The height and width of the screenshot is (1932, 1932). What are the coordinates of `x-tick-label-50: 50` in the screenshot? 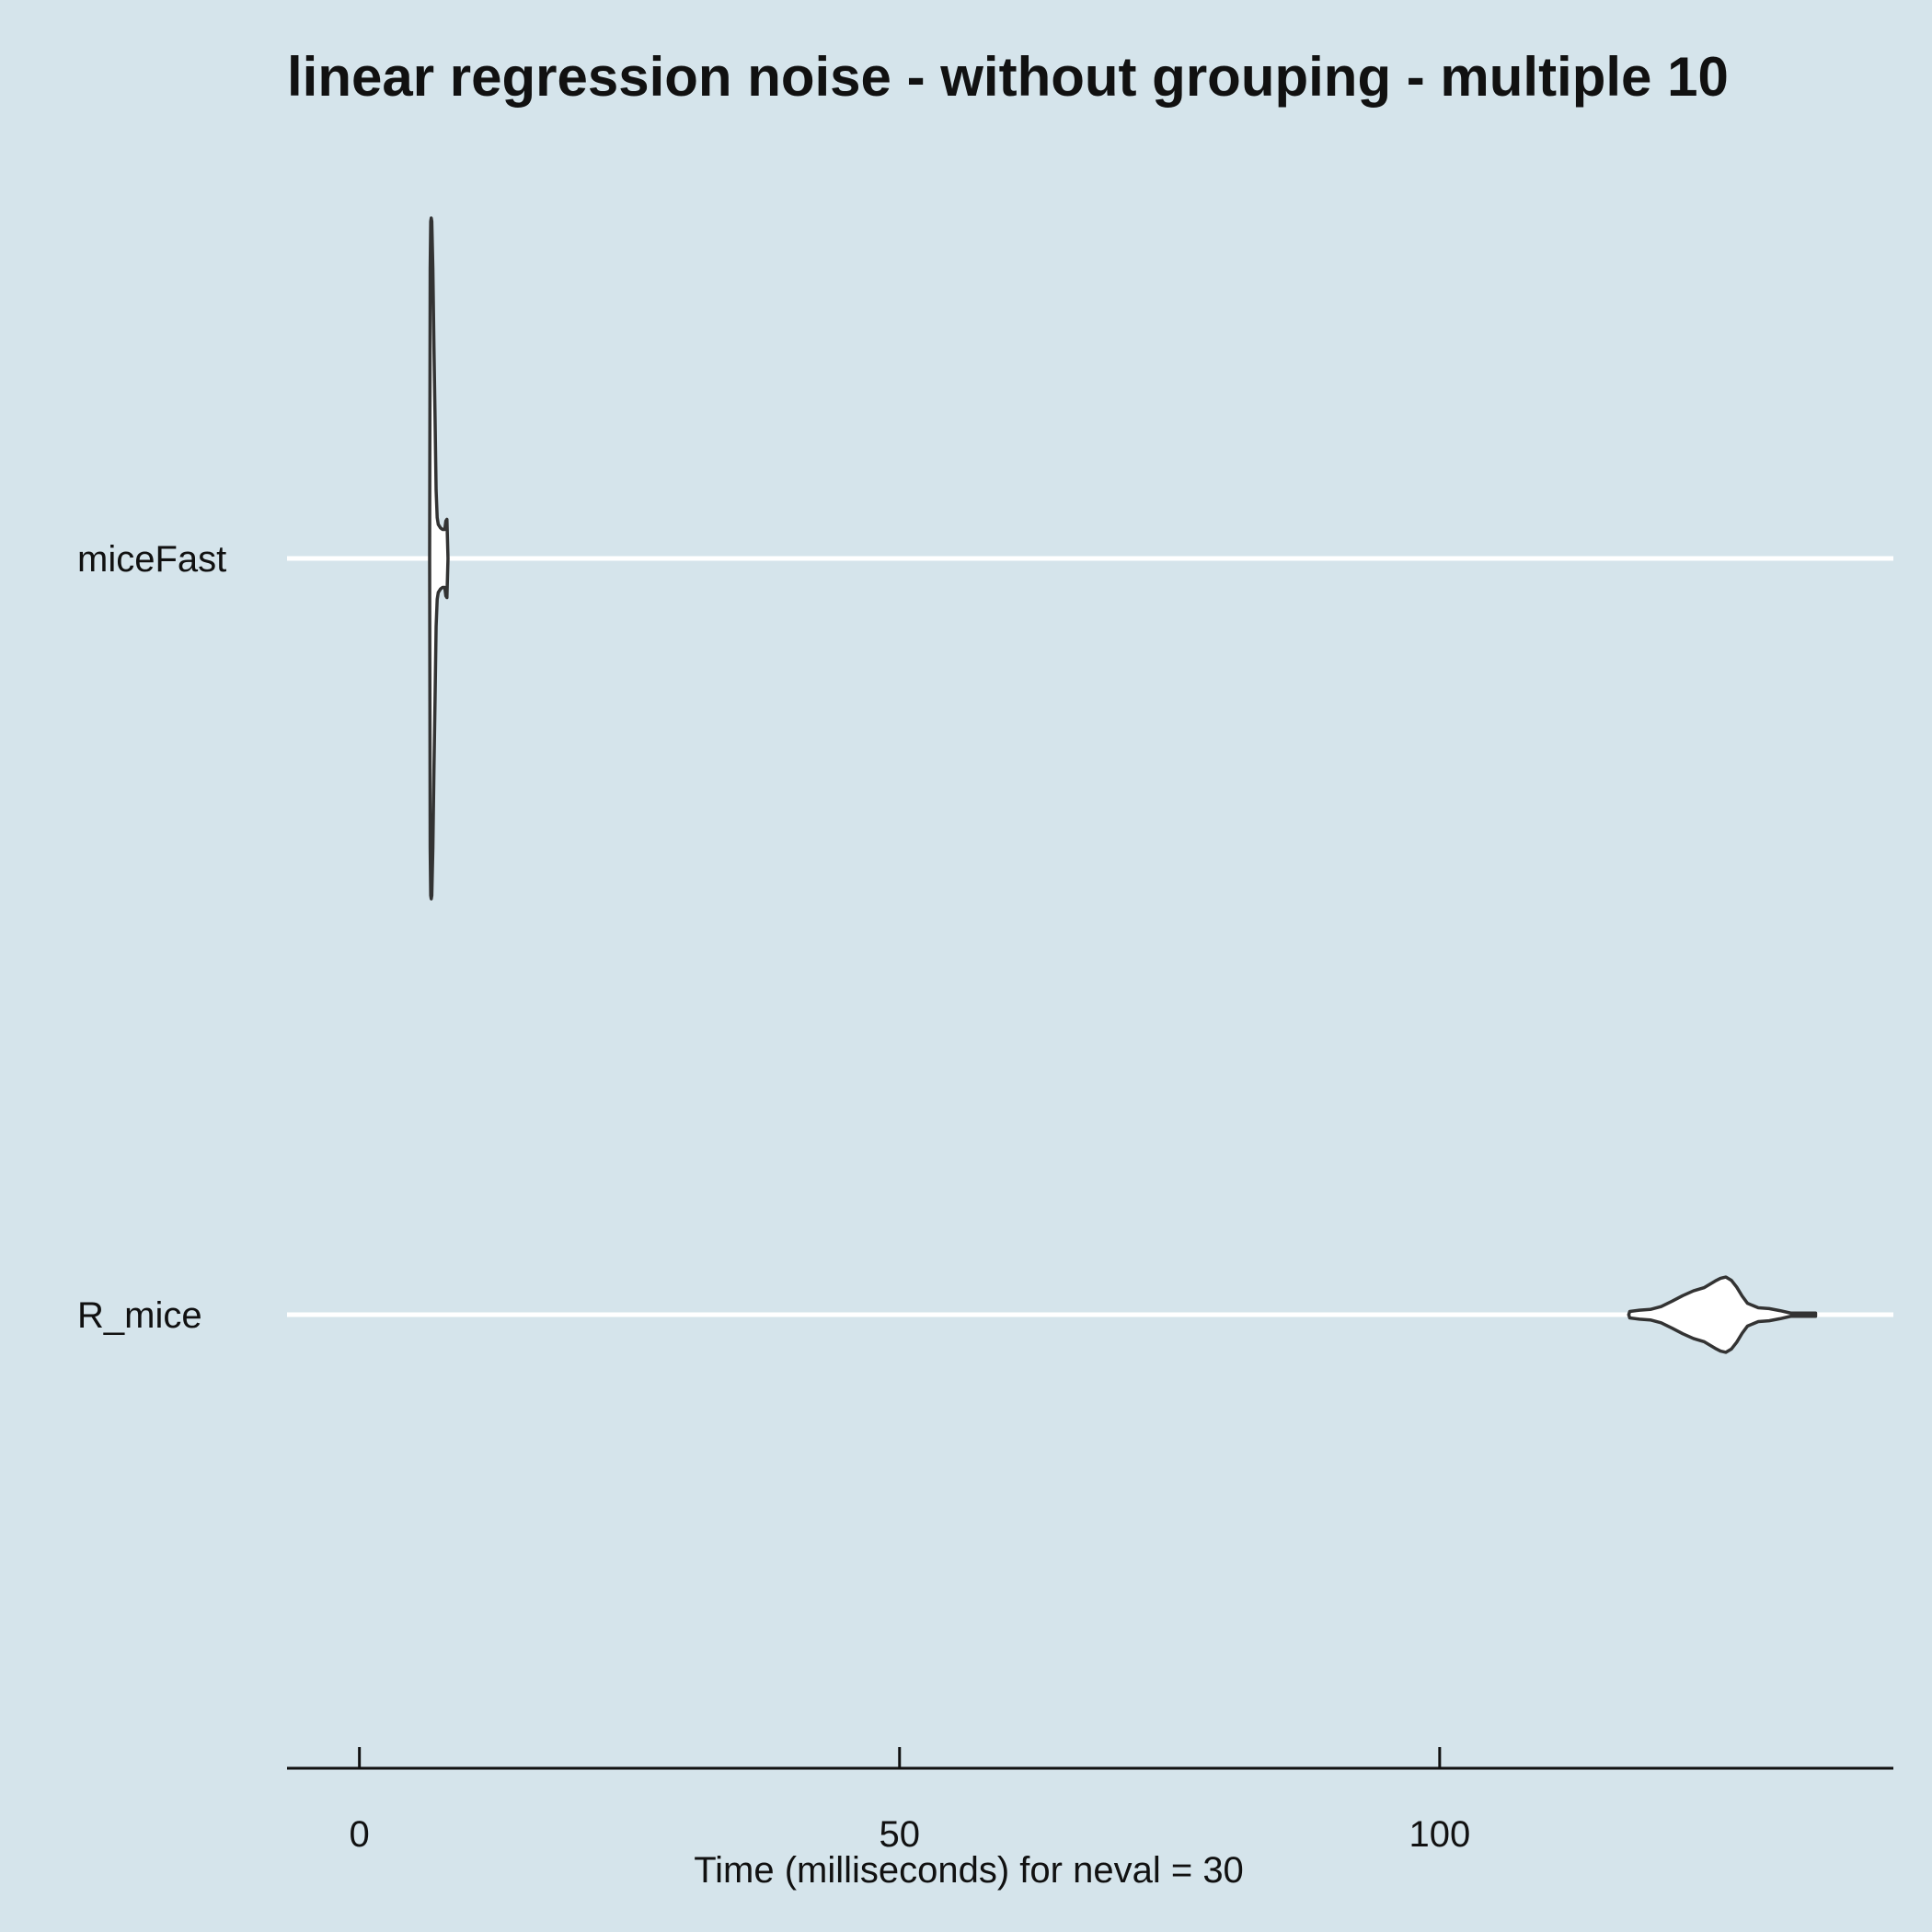 It's located at (900, 1834).